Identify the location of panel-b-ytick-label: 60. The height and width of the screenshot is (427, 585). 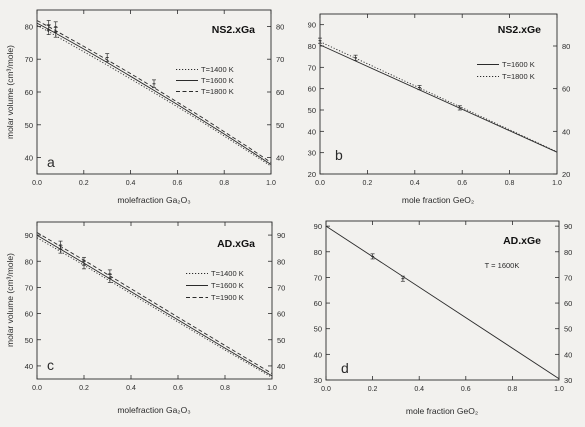
(312, 89).